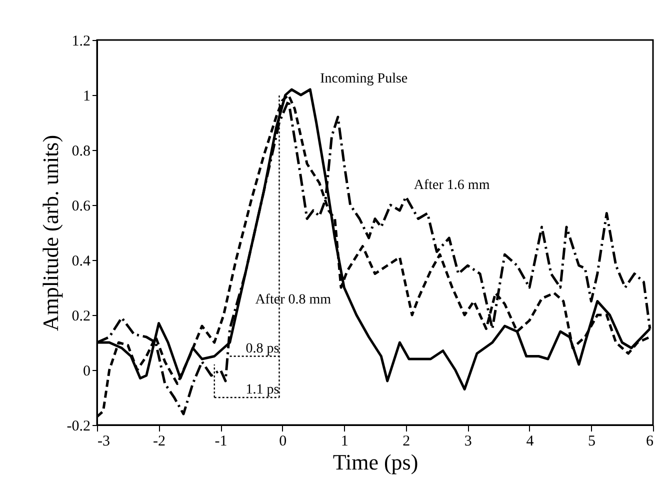 The image size is (663, 489). Describe the element at coordinates (81, 206) in the screenshot. I see `y-tick-label: 0.6` at that location.